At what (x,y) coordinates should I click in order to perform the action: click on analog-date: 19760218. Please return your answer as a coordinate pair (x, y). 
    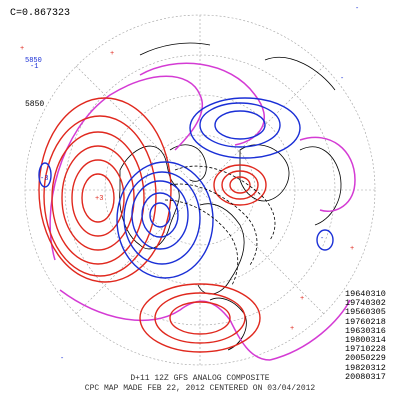
    Looking at the image, I should click on (365, 321).